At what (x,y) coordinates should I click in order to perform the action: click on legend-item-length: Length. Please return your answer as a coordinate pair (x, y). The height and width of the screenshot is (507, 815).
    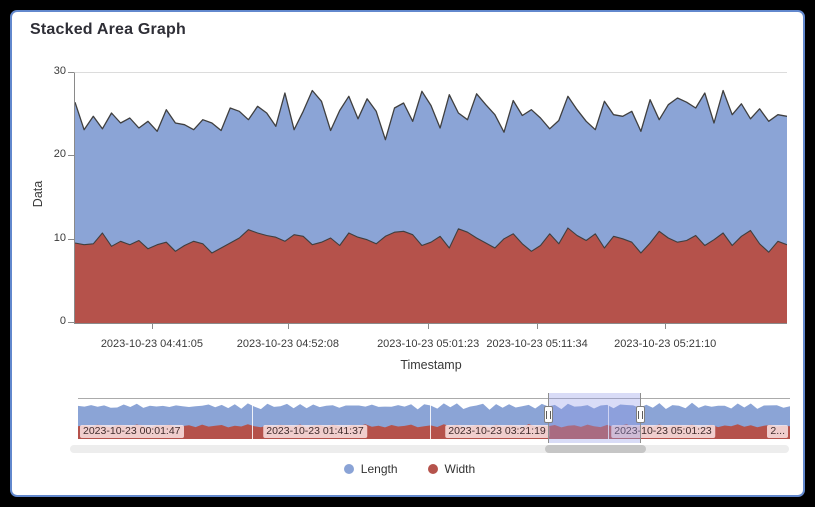
    Looking at the image, I should click on (370, 469).